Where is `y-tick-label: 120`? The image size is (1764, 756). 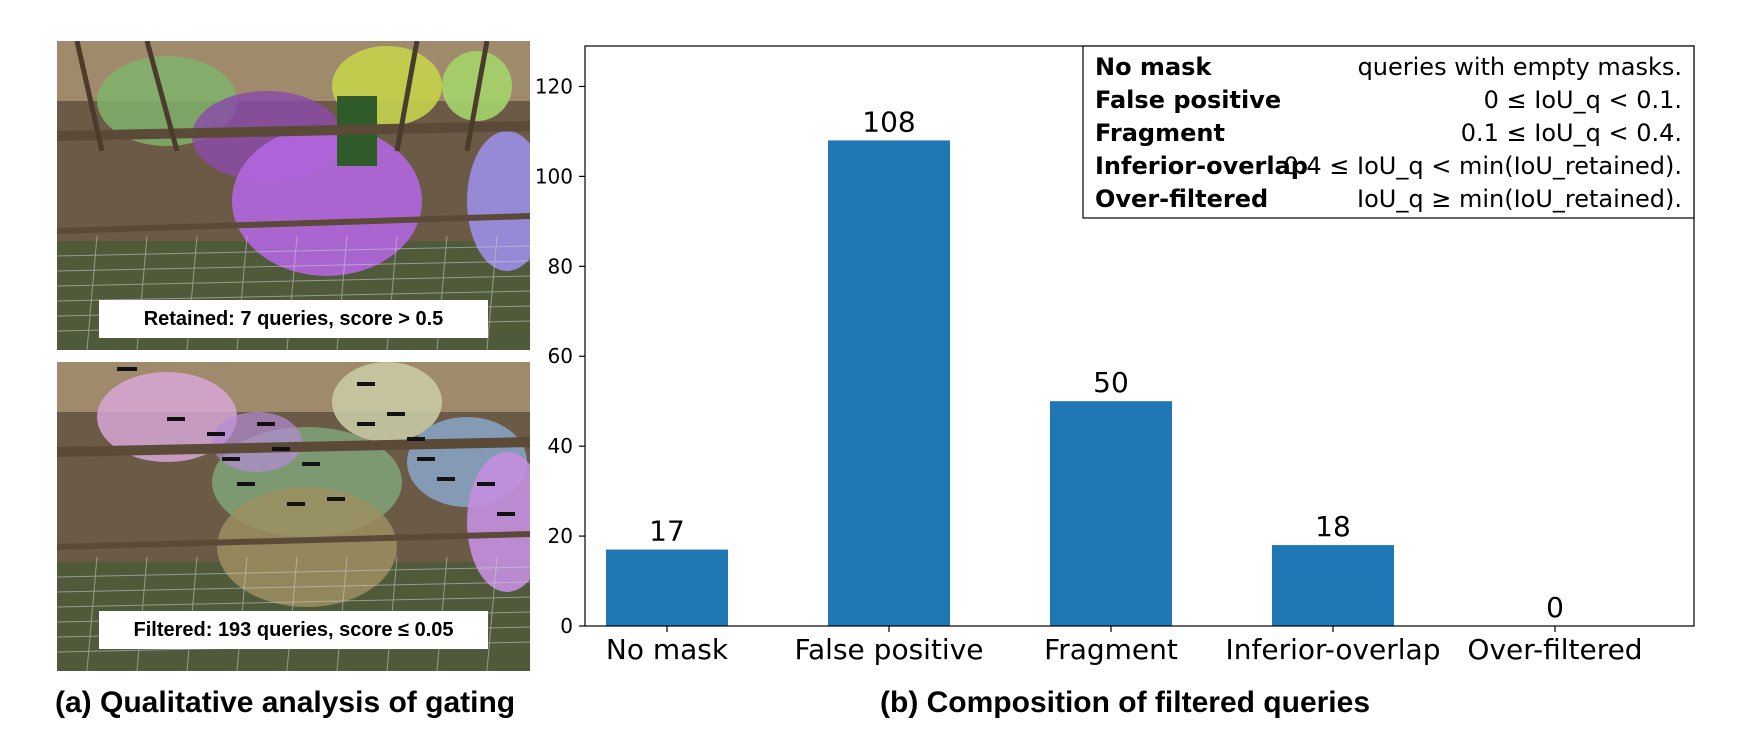
y-tick-label: 120 is located at coordinates (554, 86).